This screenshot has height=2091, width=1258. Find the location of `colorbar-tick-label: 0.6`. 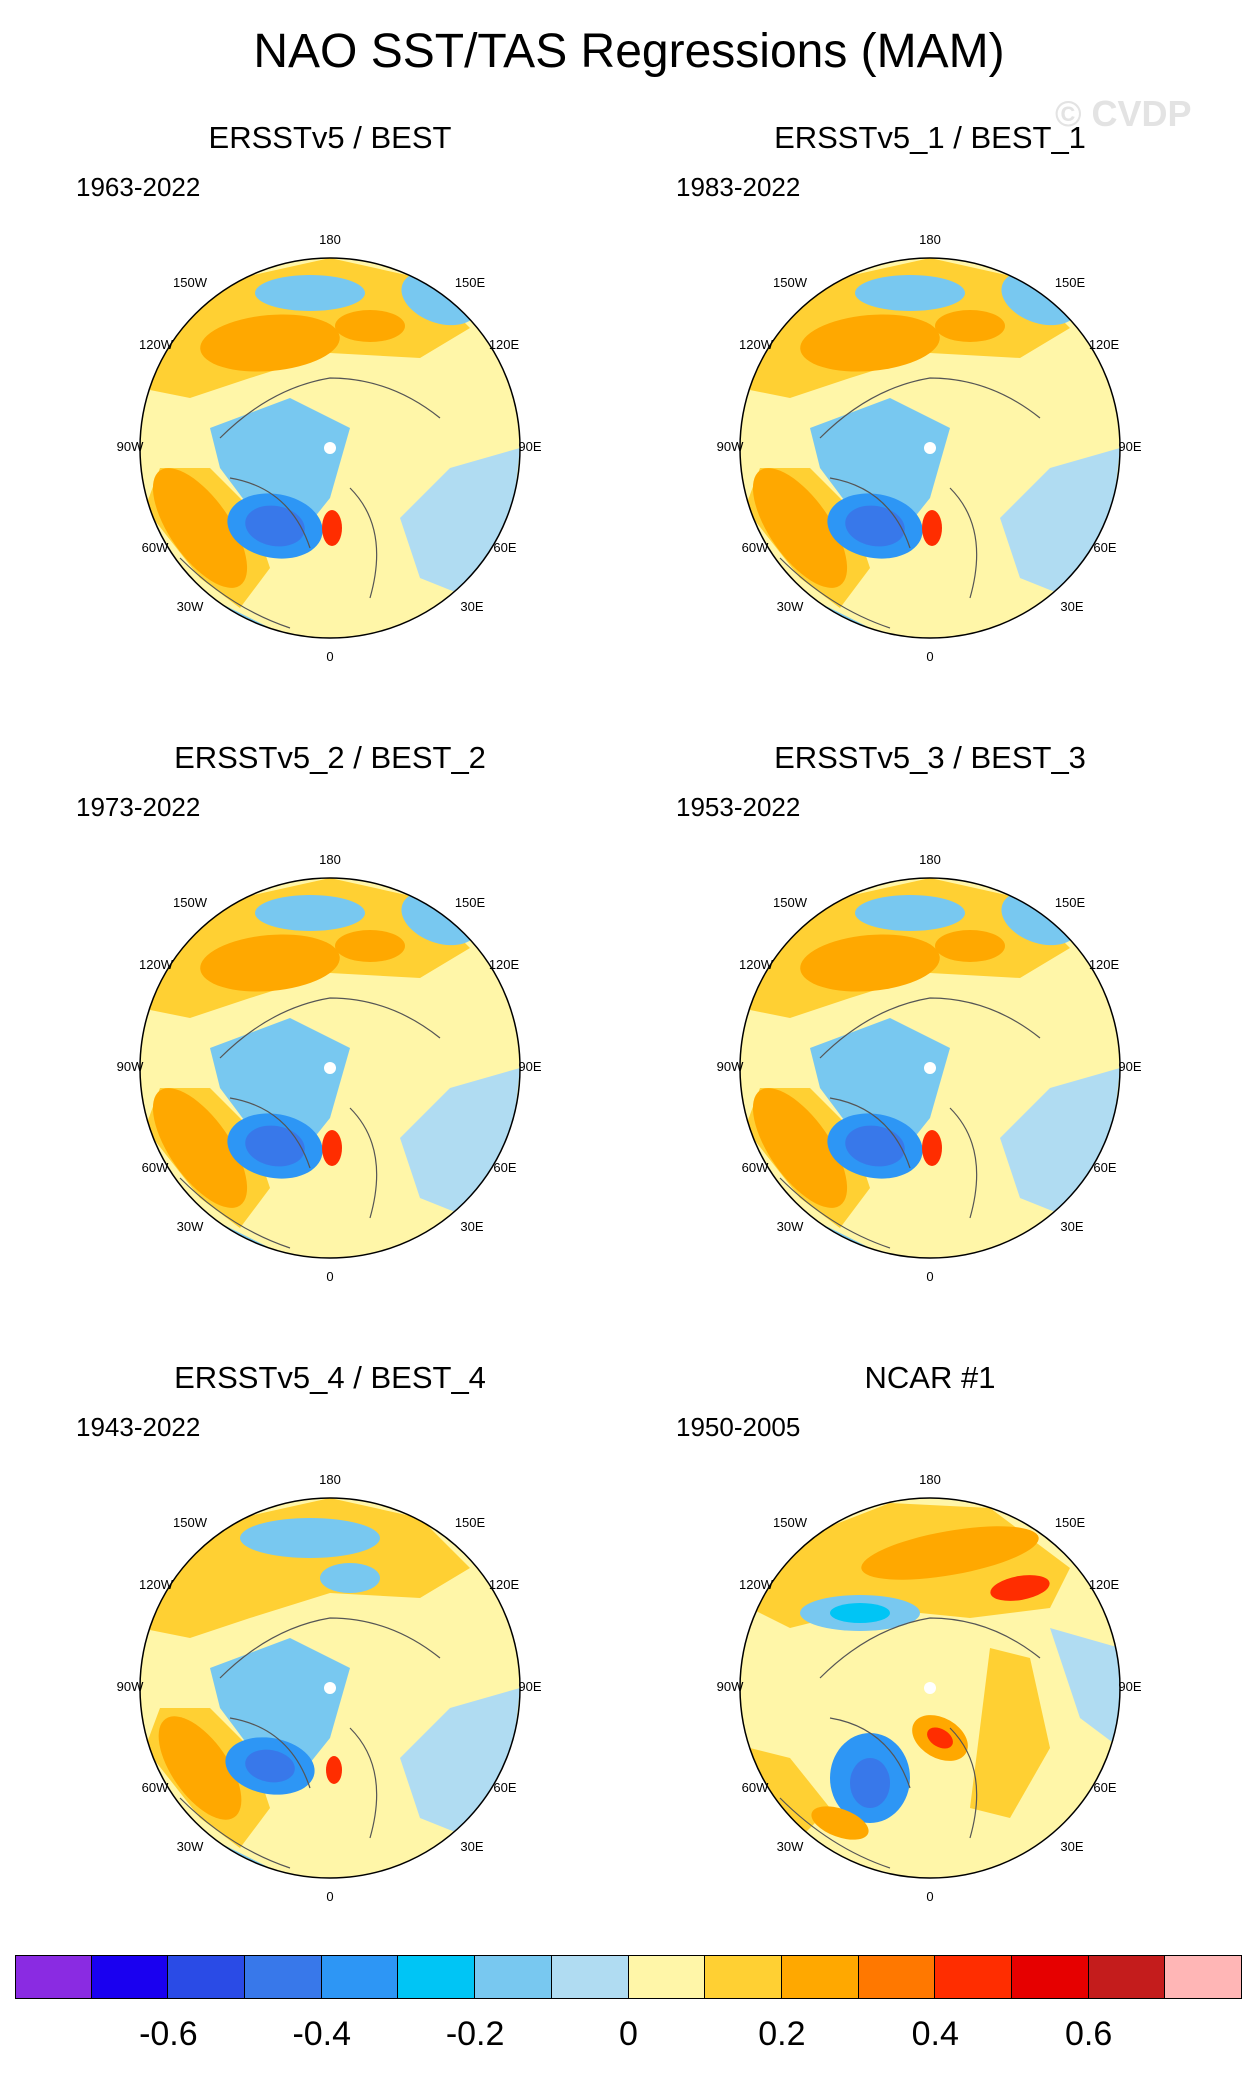

colorbar-tick-label: 0.6 is located at coordinates (1088, 2034).